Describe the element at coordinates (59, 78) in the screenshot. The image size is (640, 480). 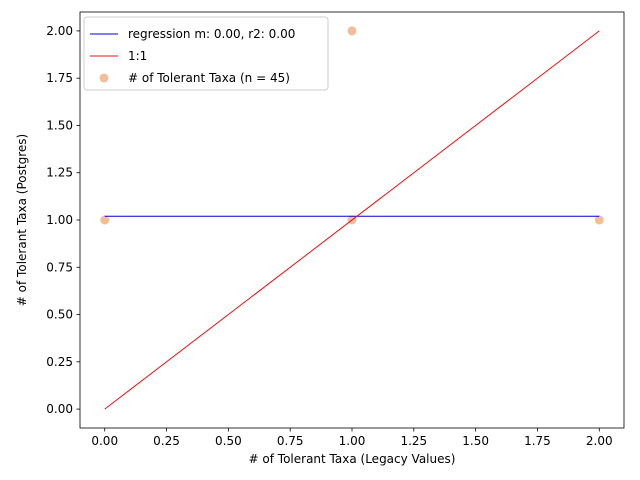
I see `y-tick-label: 1.75` at that location.